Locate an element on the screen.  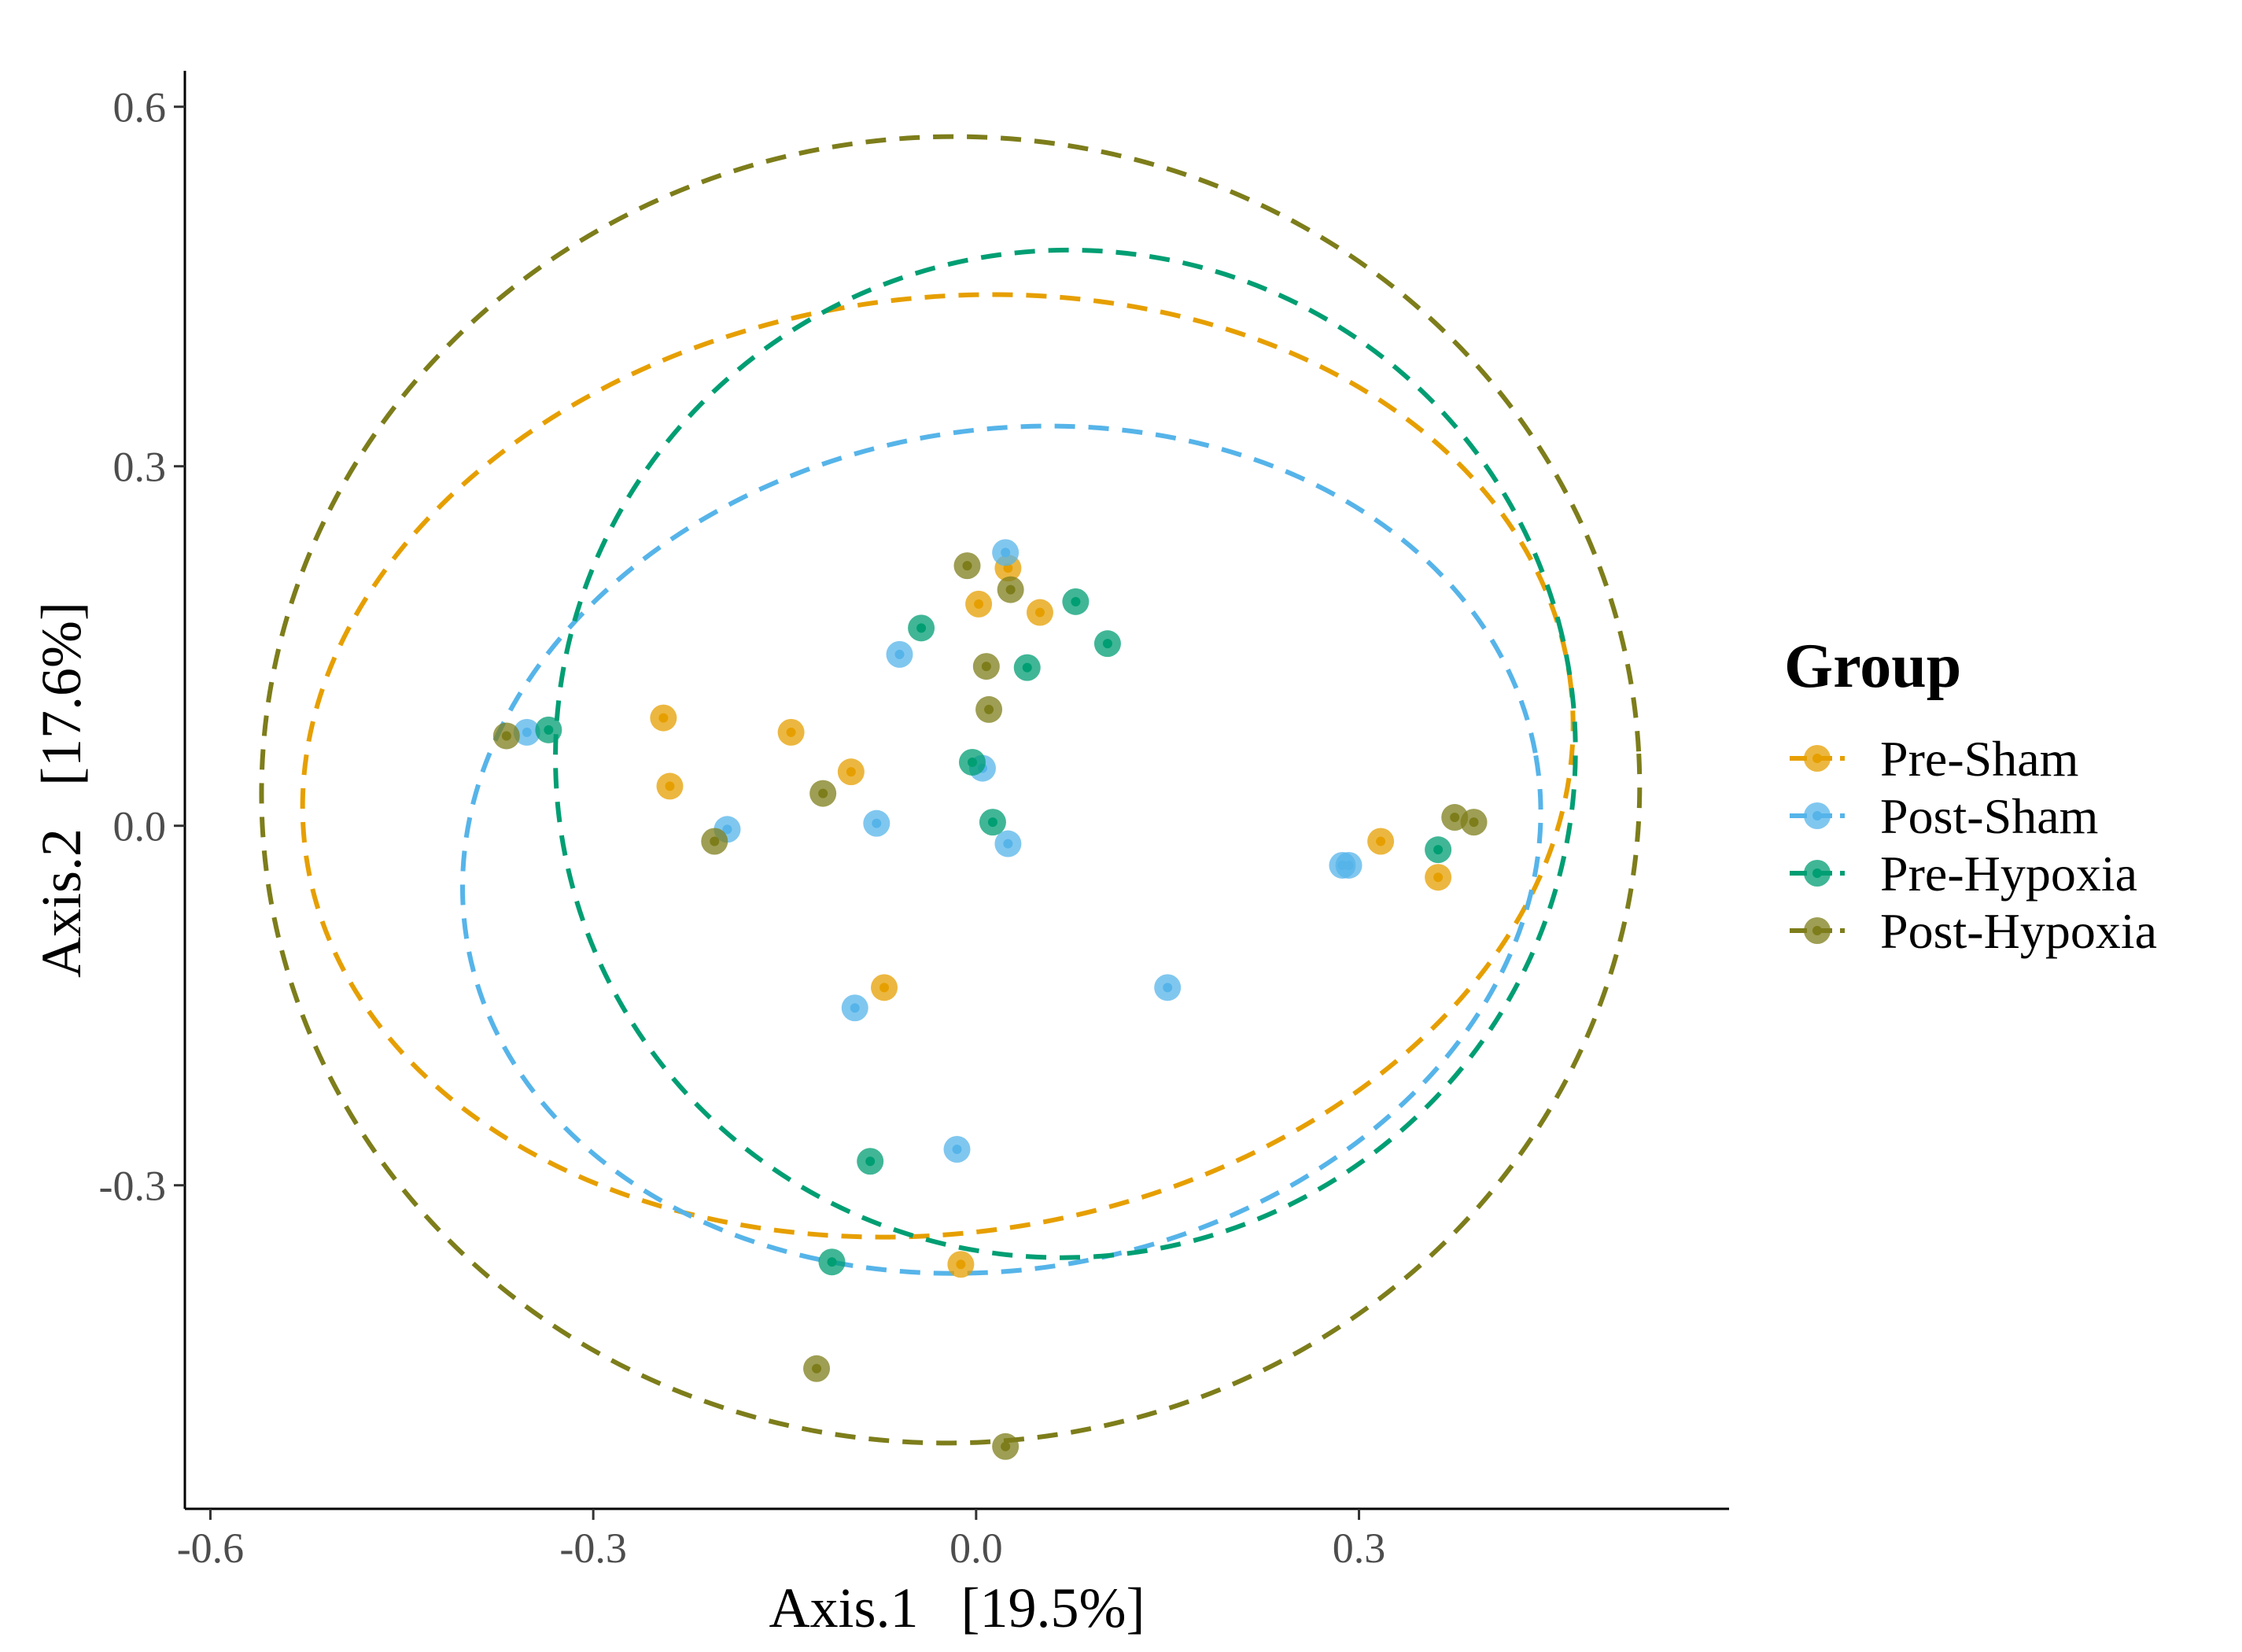
legend-label: Pre-Sham is located at coordinates (1979, 759).